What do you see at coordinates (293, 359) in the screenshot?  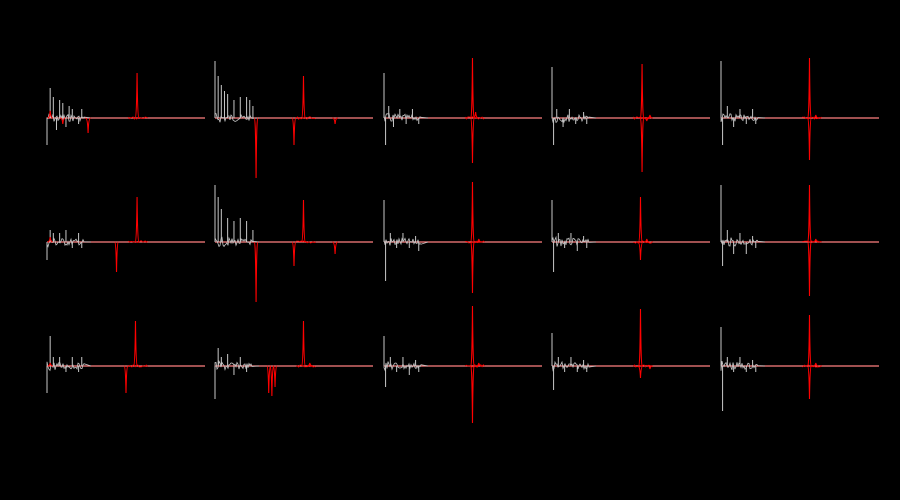 I see `panel-r3c2` at bounding box center [293, 359].